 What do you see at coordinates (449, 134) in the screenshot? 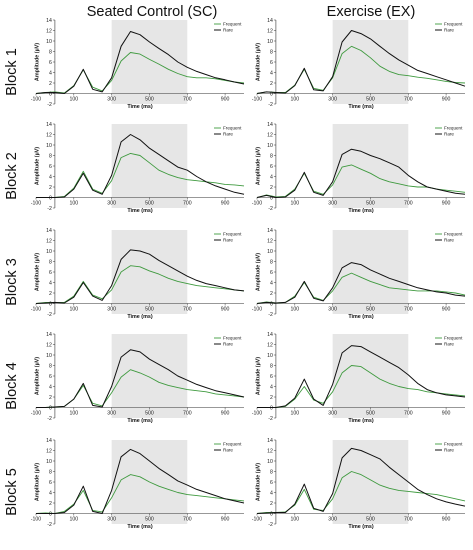
I see `legend-rare-label: Rare` at bounding box center [449, 134].